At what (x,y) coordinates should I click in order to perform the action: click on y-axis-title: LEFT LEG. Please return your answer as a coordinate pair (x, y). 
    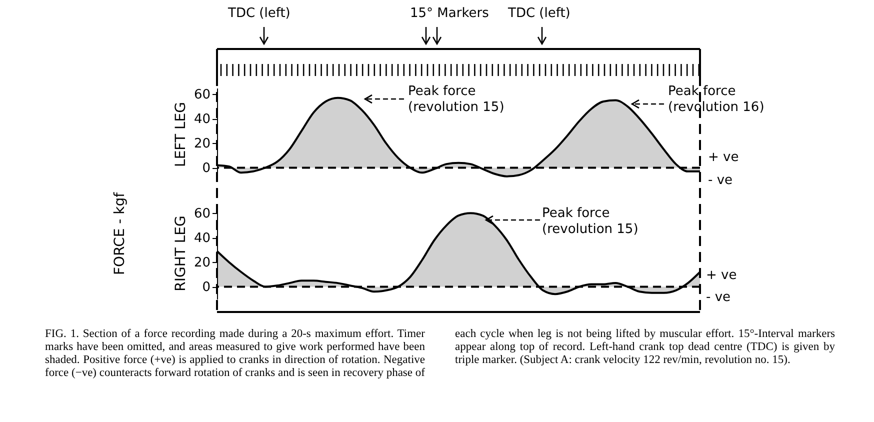
    Looking at the image, I should click on (180, 134).